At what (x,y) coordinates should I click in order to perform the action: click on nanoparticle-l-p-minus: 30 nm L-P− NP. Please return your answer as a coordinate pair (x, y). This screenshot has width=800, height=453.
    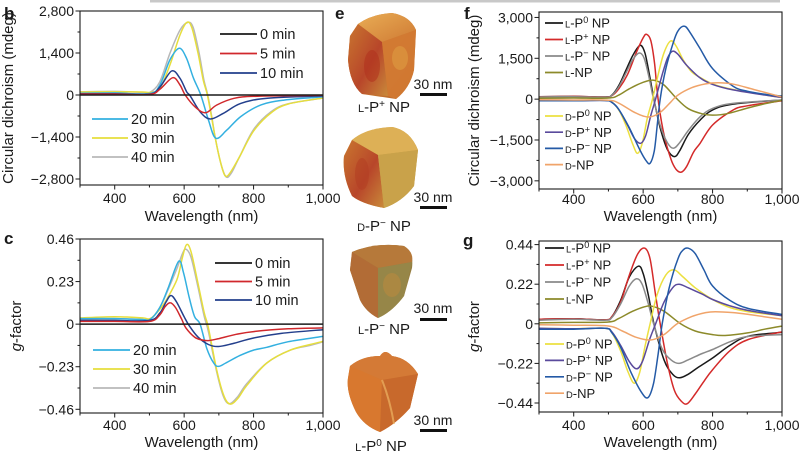
    Looking at the image, I should click on (401, 291).